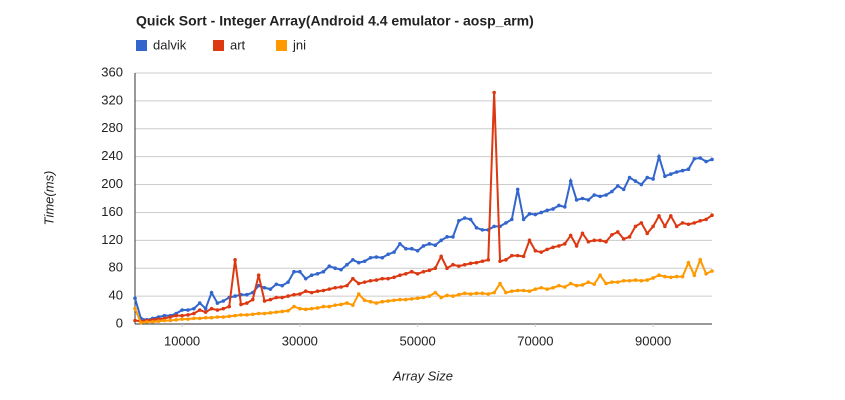 Image resolution: width=845 pixels, height=400 pixels. I want to click on x-tick-label: 30000, so click(300, 340).